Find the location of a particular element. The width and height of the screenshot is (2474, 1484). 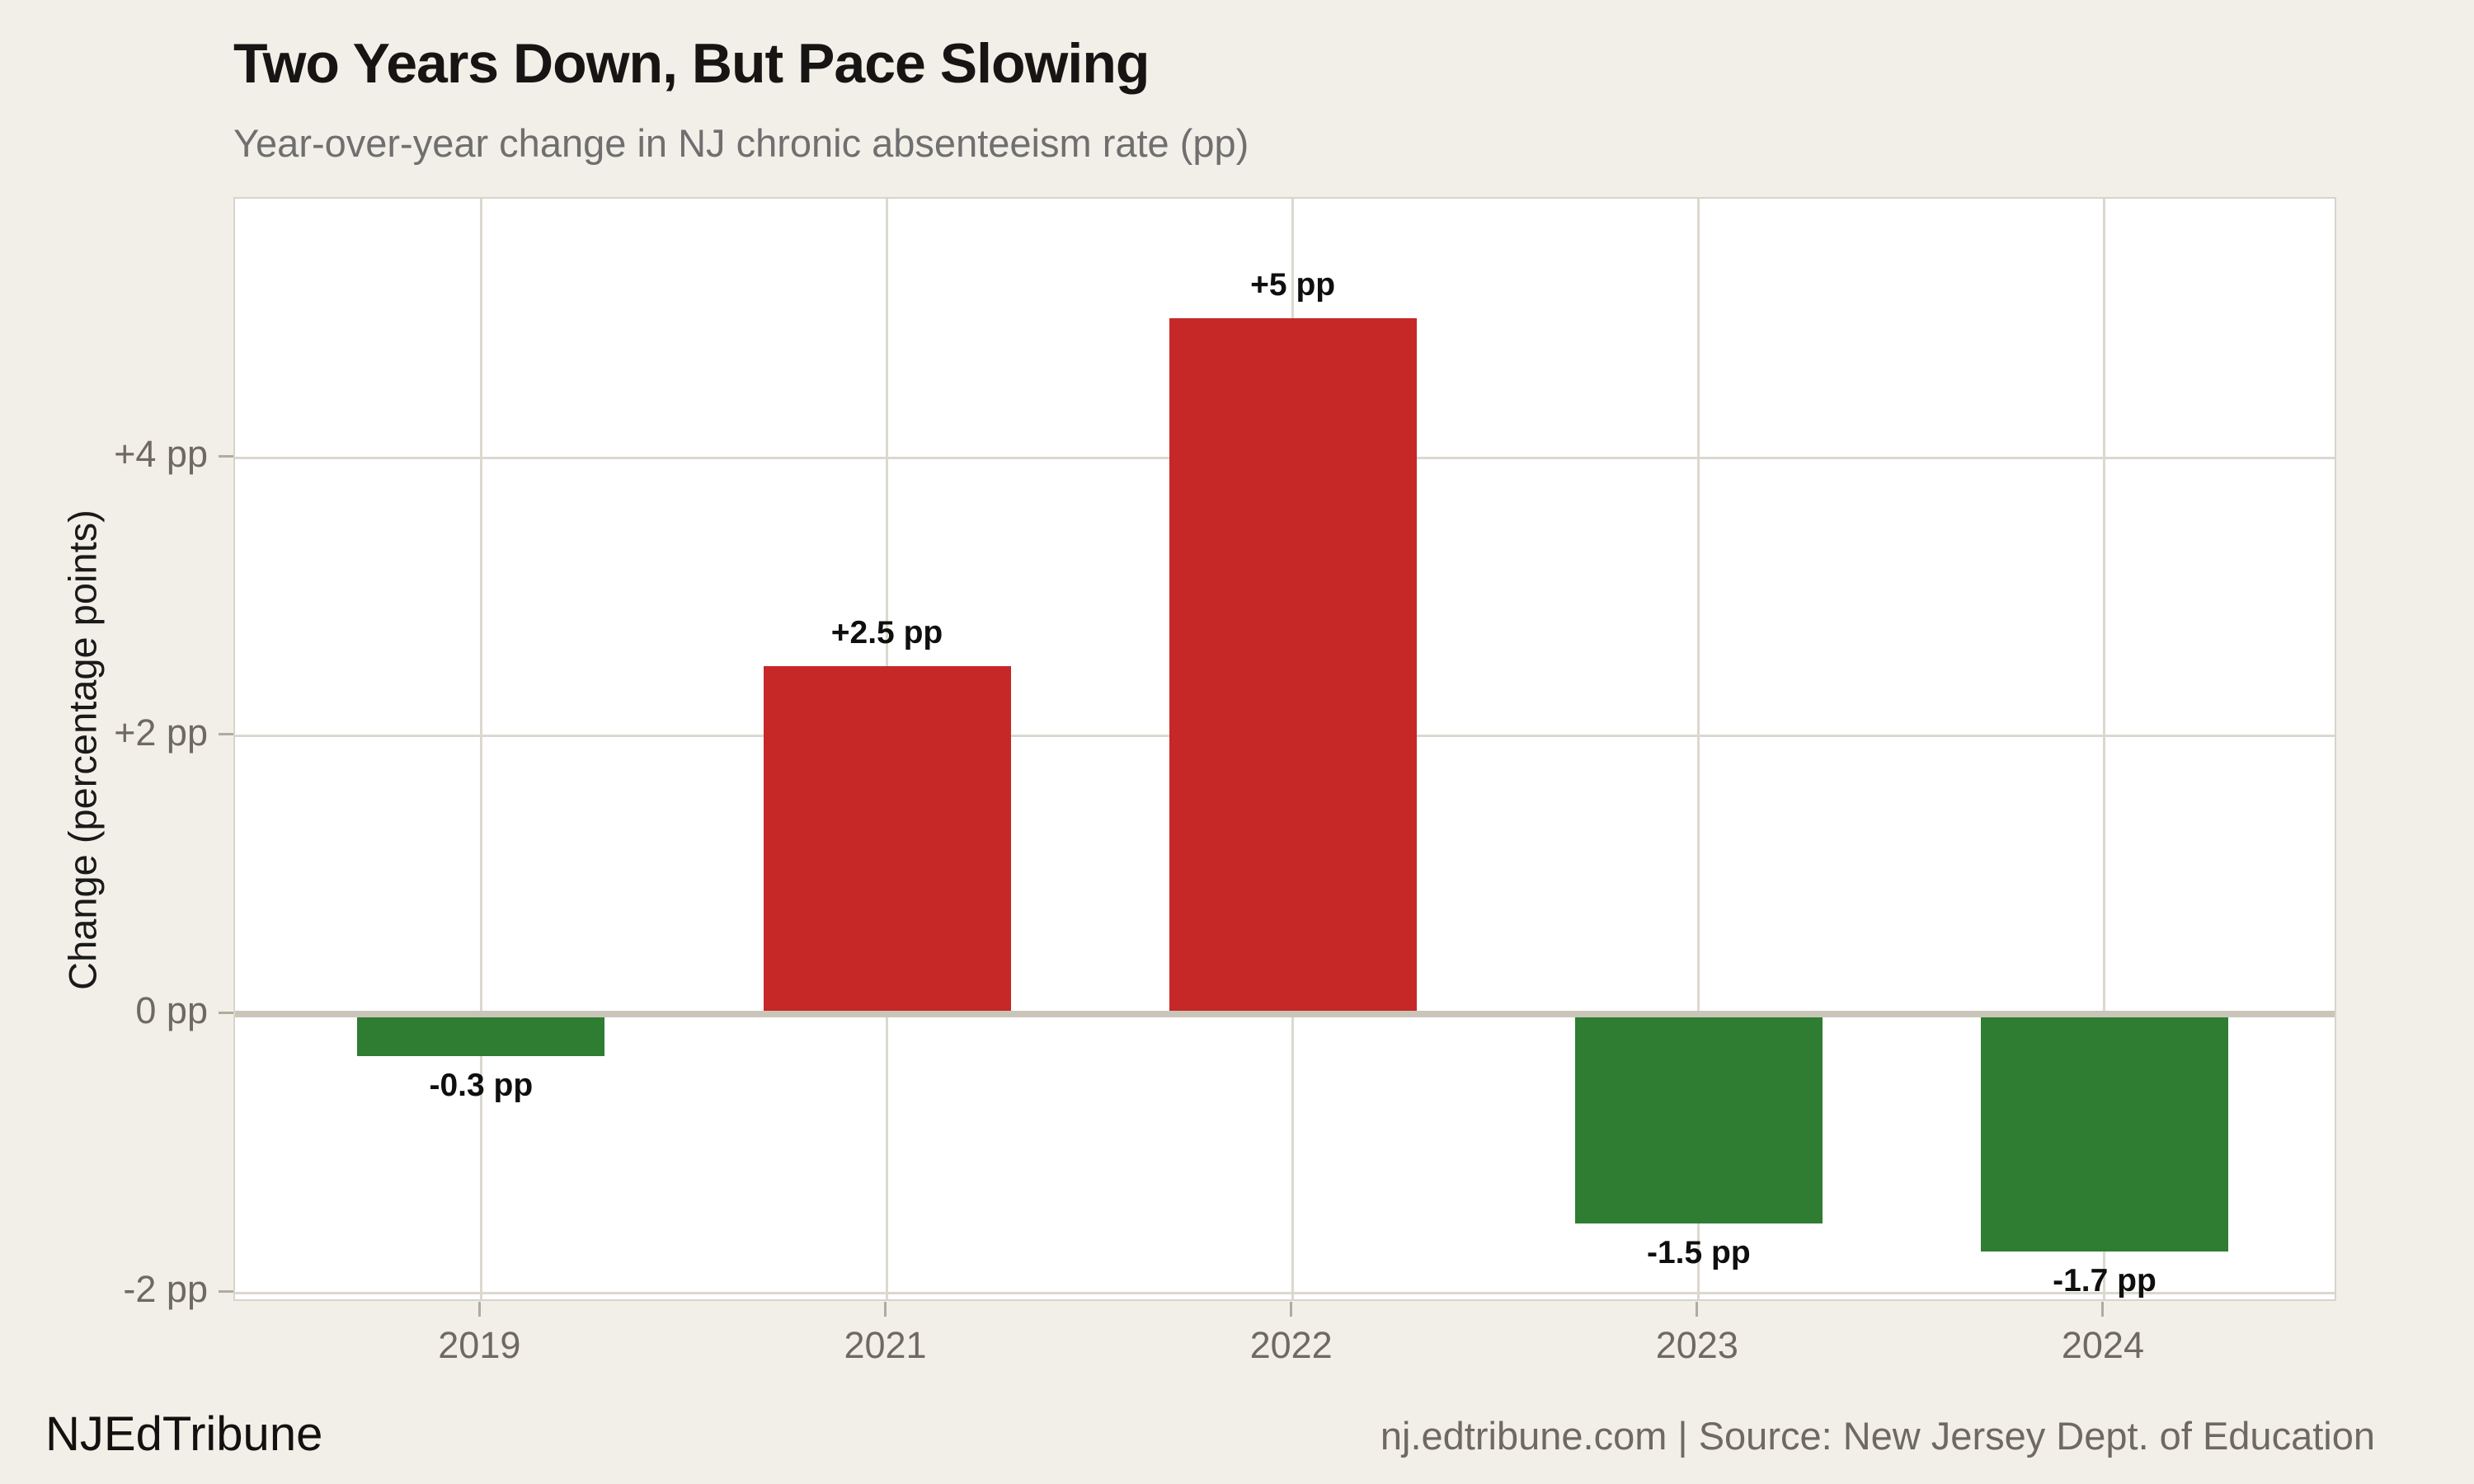

bar-2019 is located at coordinates (481, 1035).